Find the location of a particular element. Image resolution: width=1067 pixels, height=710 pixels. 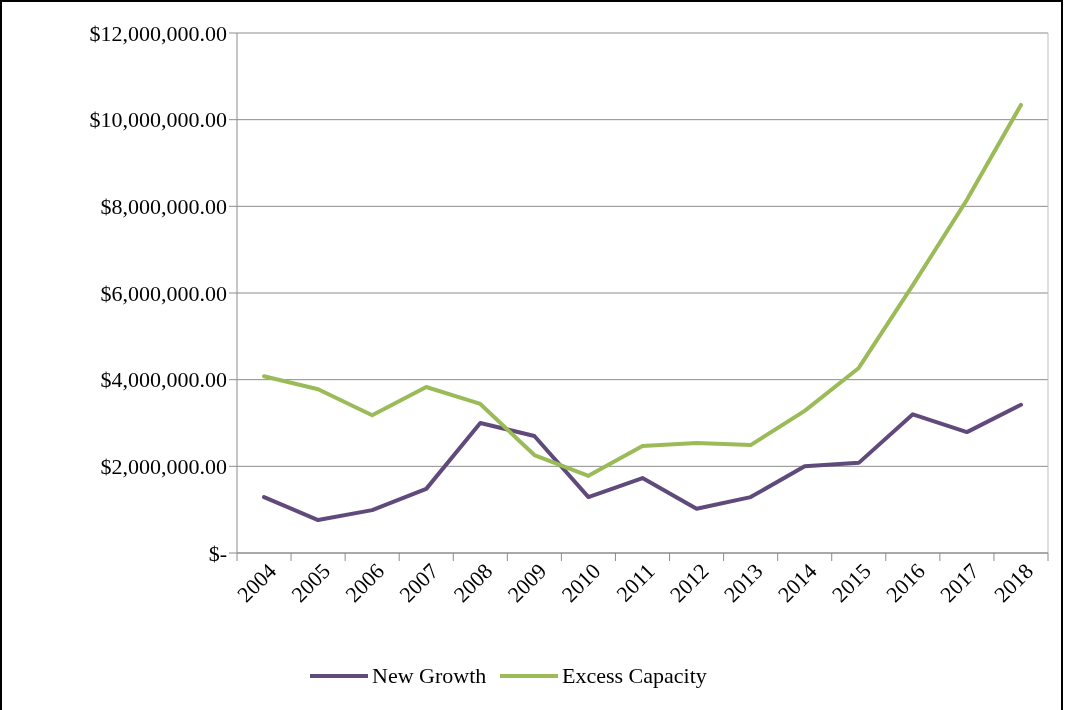

y-tick-label: $2,000,000.00 is located at coordinates (163, 467).